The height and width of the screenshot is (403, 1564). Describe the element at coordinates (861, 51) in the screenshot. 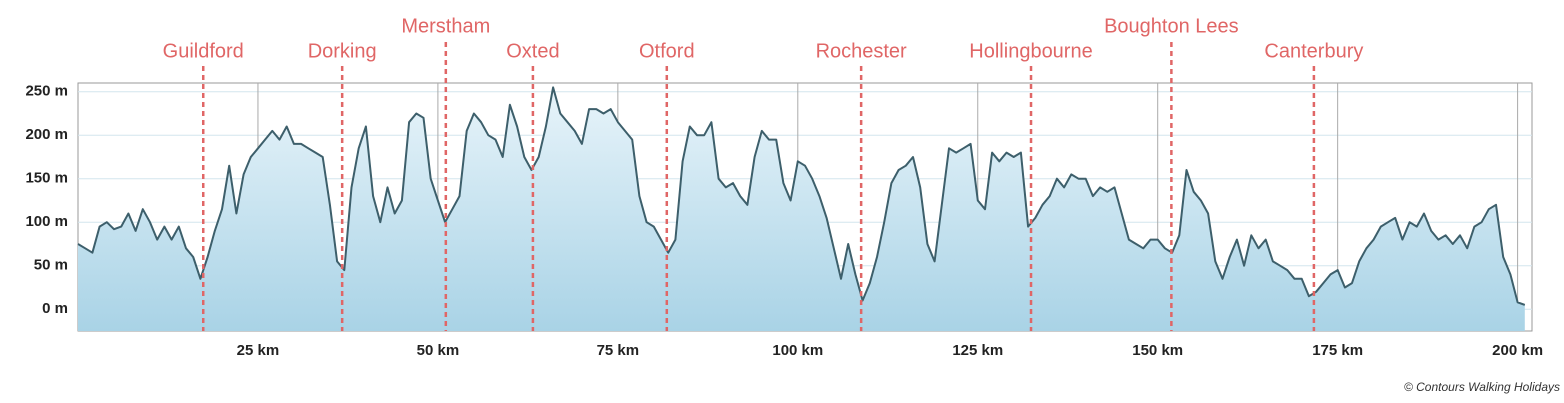

I see `town-label: Rochester` at that location.